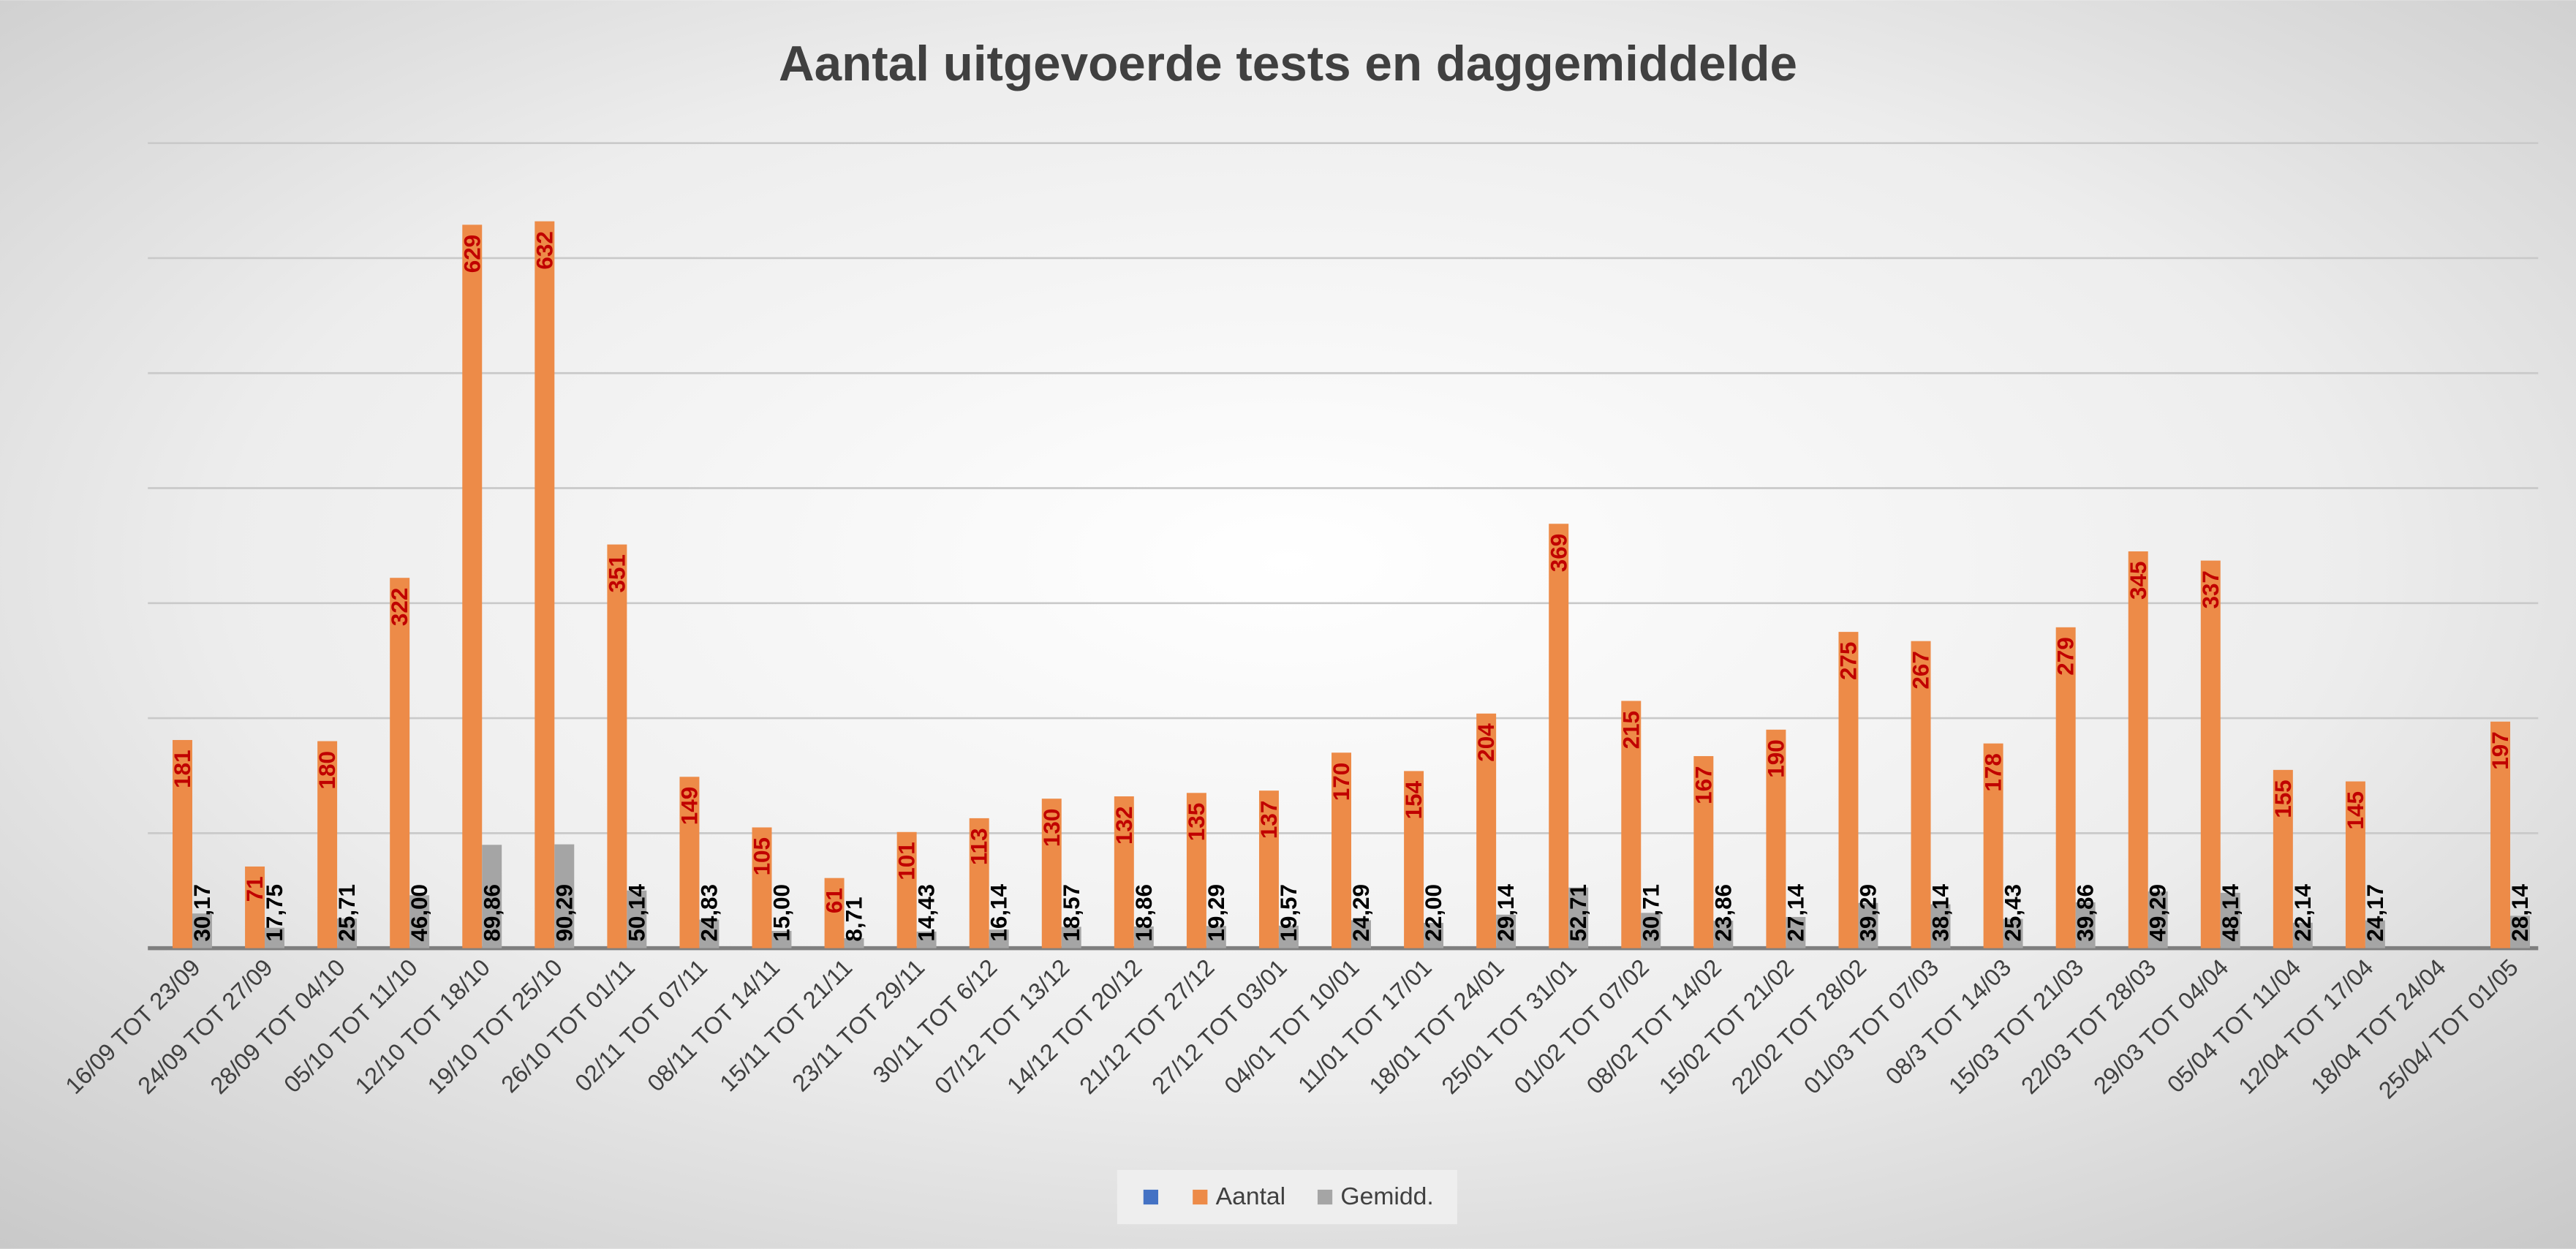 The width and height of the screenshot is (2576, 1249). Describe the element at coordinates (1289, 913) in the screenshot. I see `data-label: 19,57` at that location.